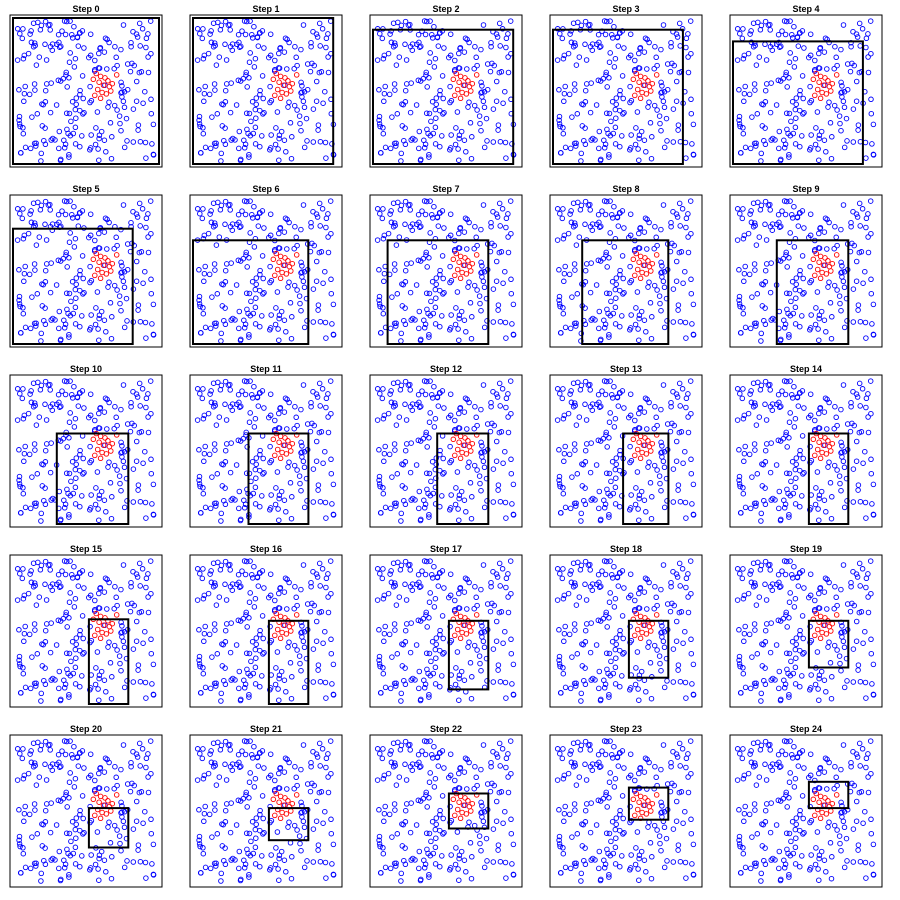  I want to click on panel-title: Step 5, so click(85, 189).